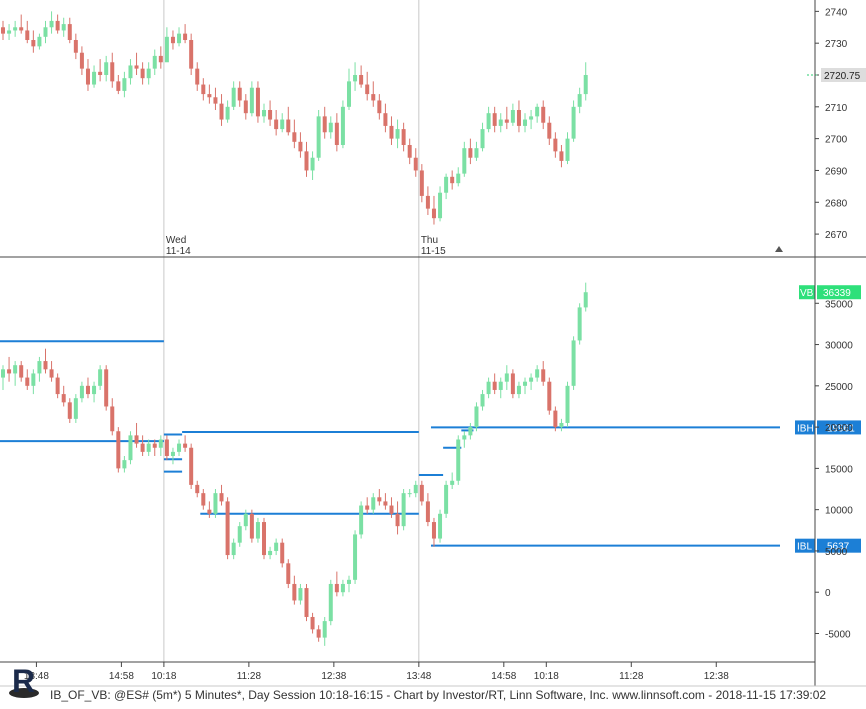  Describe the element at coordinates (249, 676) in the screenshot. I see `x-tick-label: 11:28` at that location.